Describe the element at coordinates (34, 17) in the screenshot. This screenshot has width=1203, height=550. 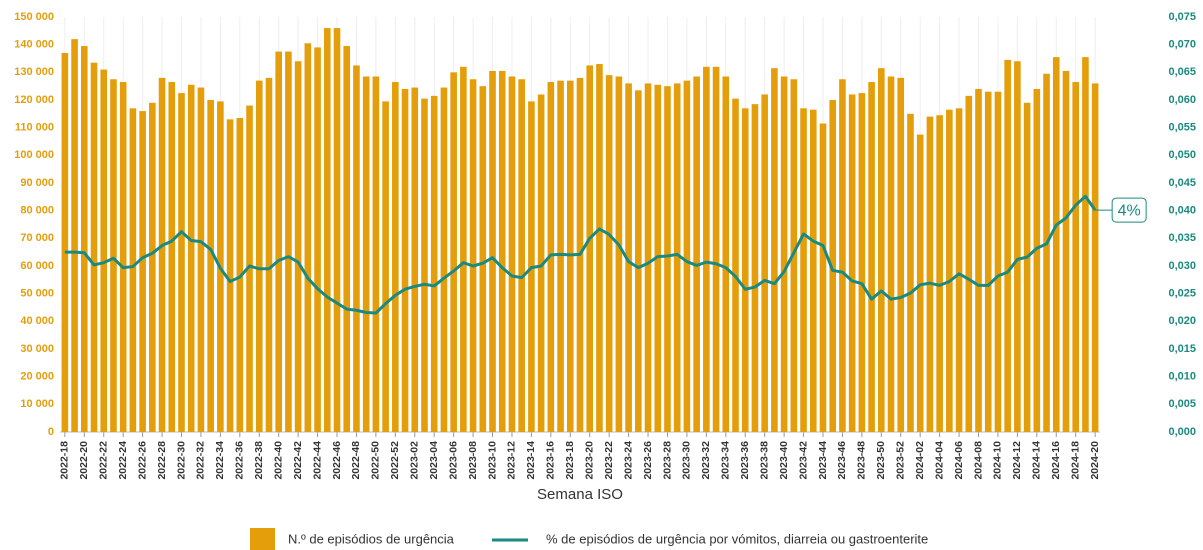
I see `y-tick-label: 150 000` at that location.